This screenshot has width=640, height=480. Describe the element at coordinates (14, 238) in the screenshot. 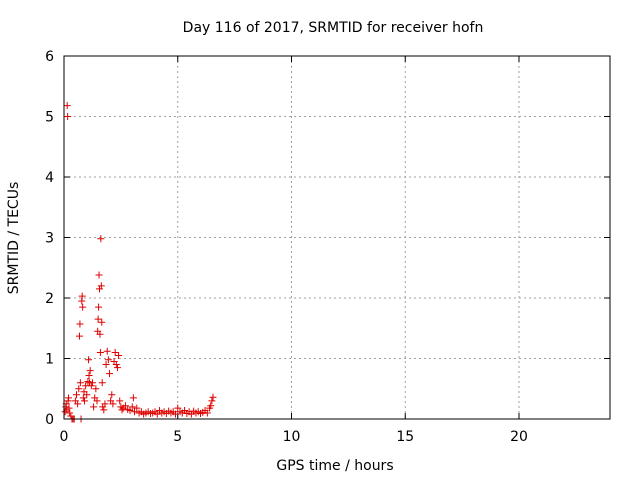

I see `y-axis-label: SRMTID / TECUs` at that location.